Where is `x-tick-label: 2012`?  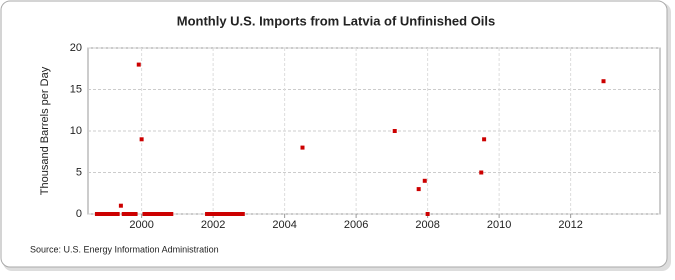 x-tick-label: 2012 is located at coordinates (570, 225).